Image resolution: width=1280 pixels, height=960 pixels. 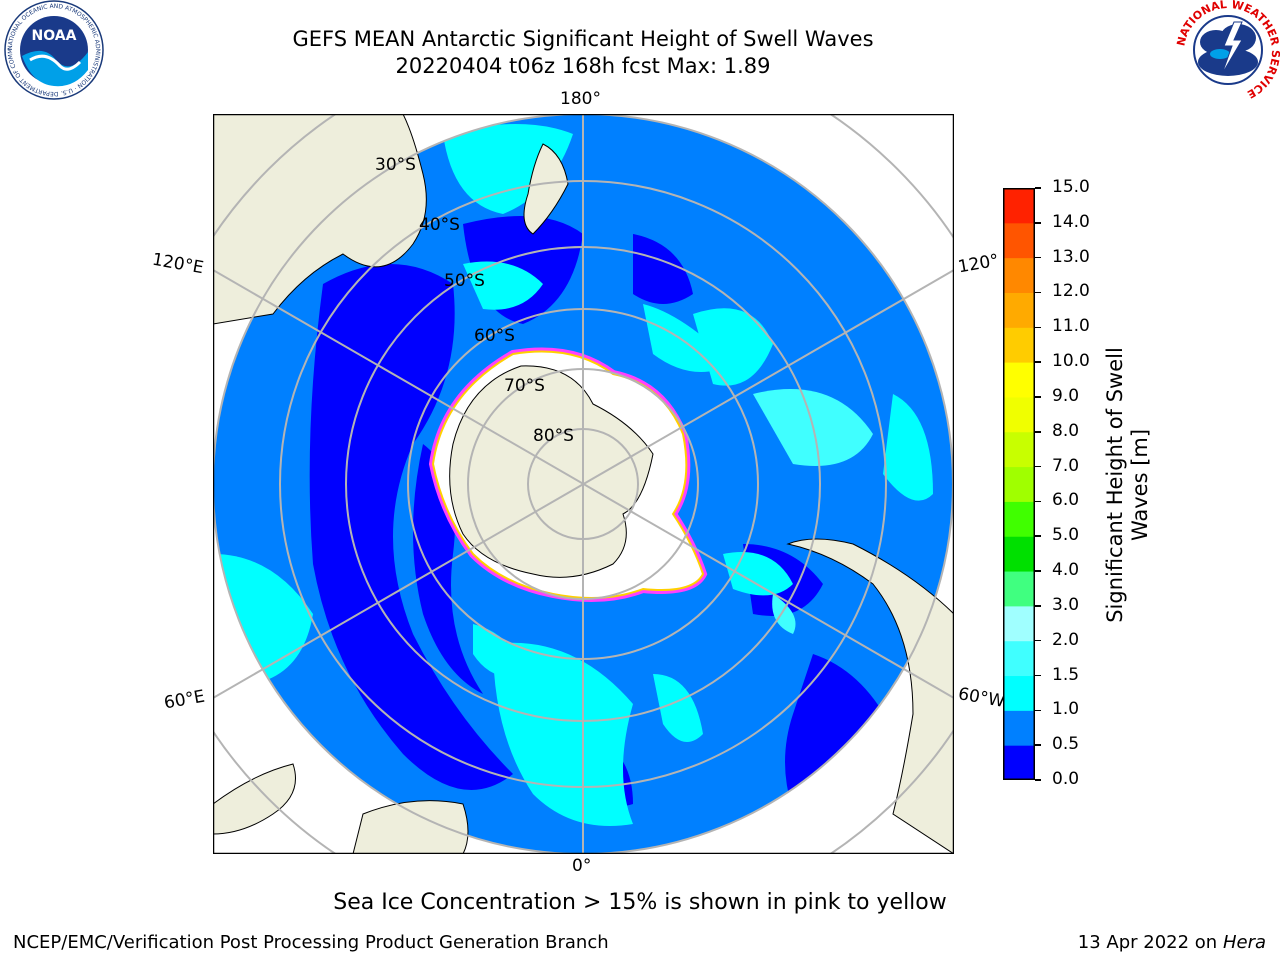 What do you see at coordinates (1066, 395) in the screenshot?
I see `colorbar-tick-label: 9.0` at bounding box center [1066, 395].